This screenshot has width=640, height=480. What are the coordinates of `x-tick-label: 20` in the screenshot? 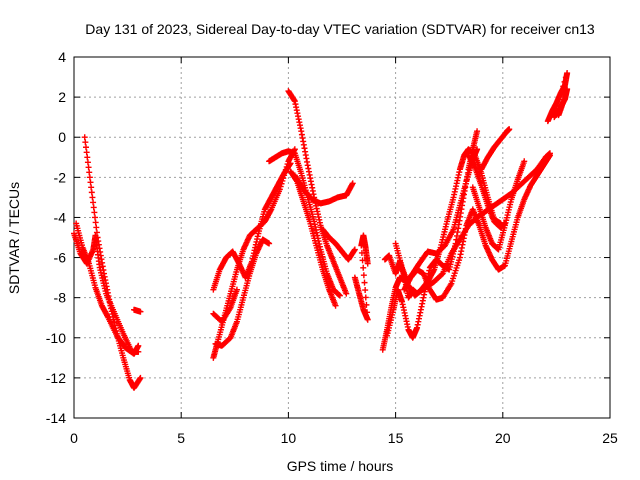 It's located at (503, 438).